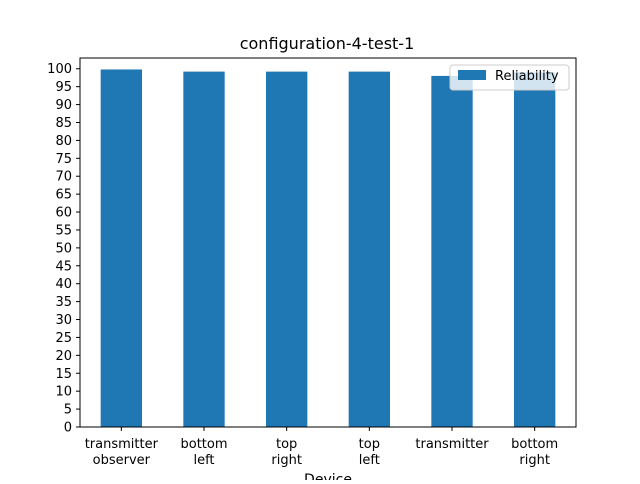  What do you see at coordinates (63, 284) in the screenshot?
I see `y-tick-label: 40` at bounding box center [63, 284].